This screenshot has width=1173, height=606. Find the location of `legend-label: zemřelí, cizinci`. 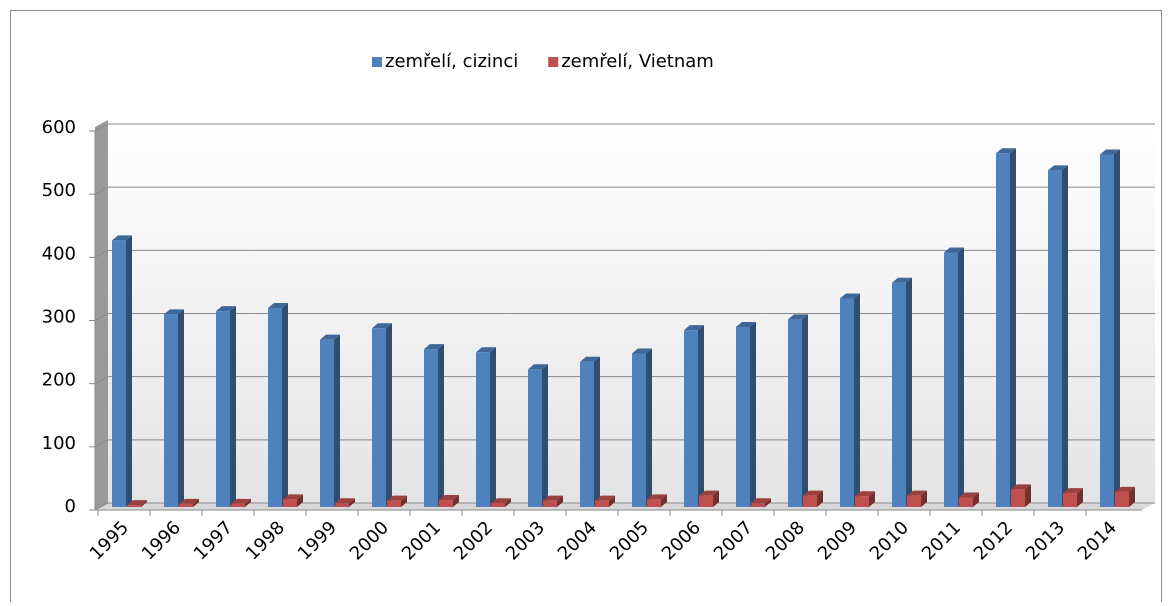

legend-label: zemřelí, cizinci is located at coordinates (451, 61).